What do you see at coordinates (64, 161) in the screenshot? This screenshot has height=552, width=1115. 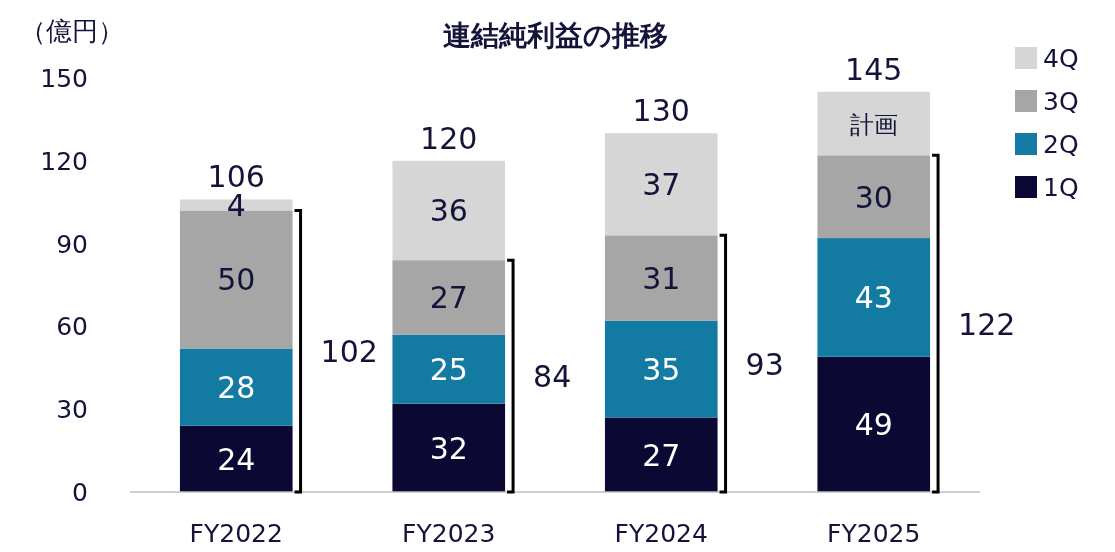 I see `y-tick-label: 120` at bounding box center [64, 161].